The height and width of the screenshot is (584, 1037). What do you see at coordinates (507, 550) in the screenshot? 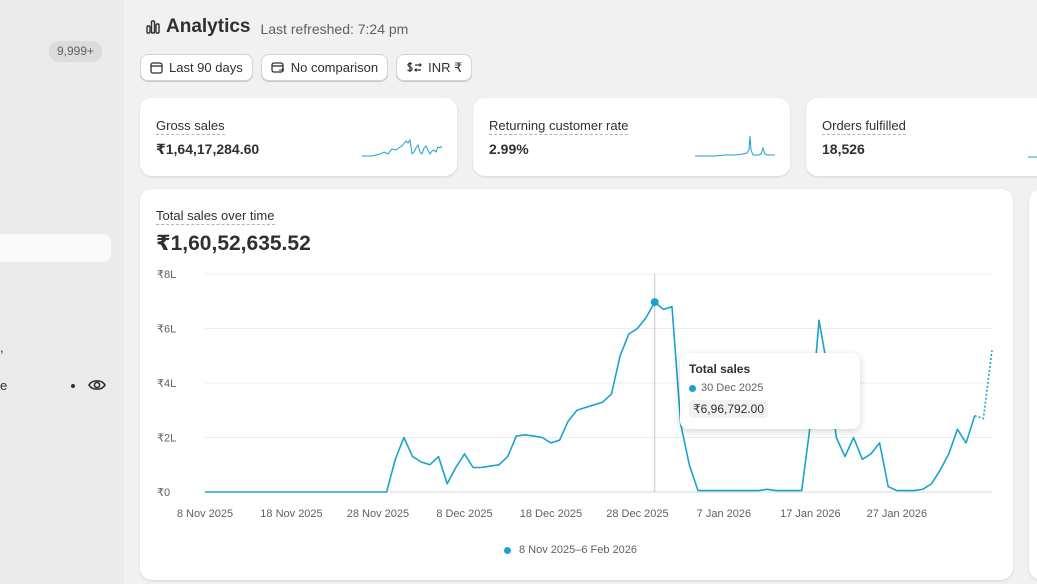
I see `legend-dot-icon` at bounding box center [507, 550].